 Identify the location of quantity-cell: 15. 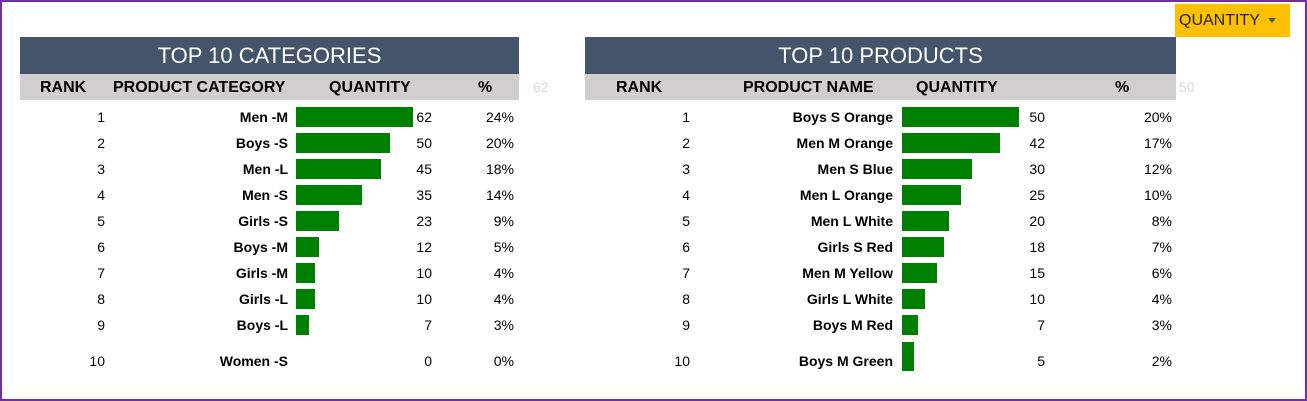
(1037, 273).